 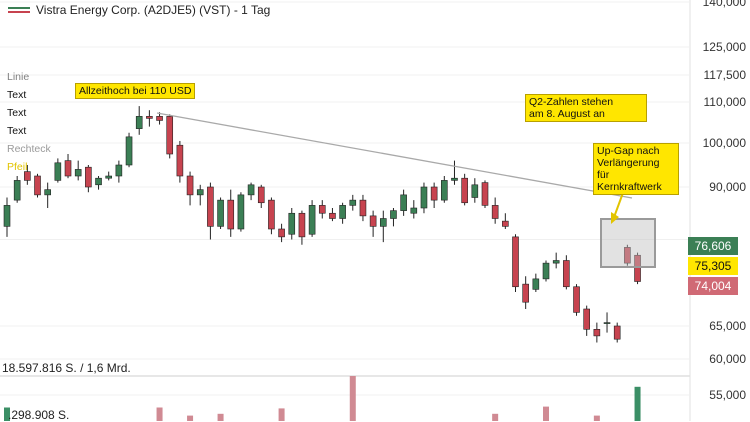 I want to click on q2-line-2: am 8. August an, so click(x=567, y=114).